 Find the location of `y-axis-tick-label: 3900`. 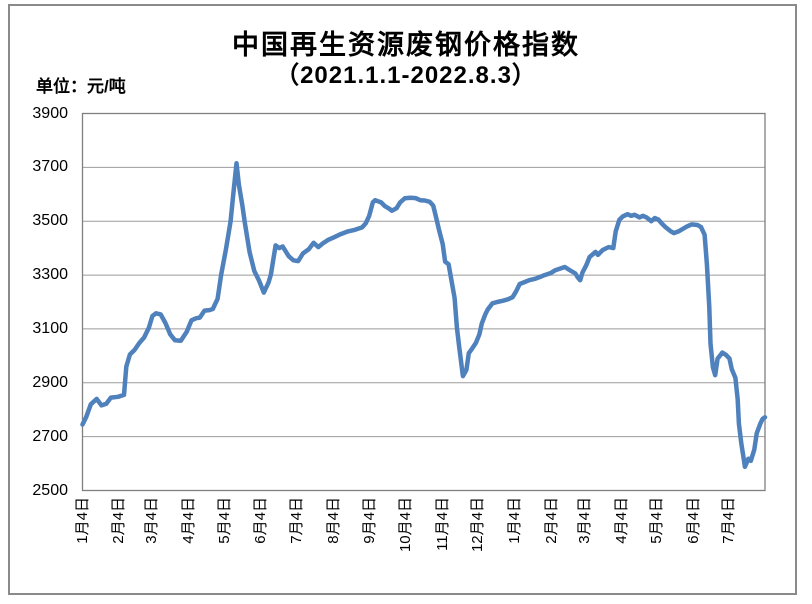

y-axis-tick-label: 3900 is located at coordinates (50, 113).